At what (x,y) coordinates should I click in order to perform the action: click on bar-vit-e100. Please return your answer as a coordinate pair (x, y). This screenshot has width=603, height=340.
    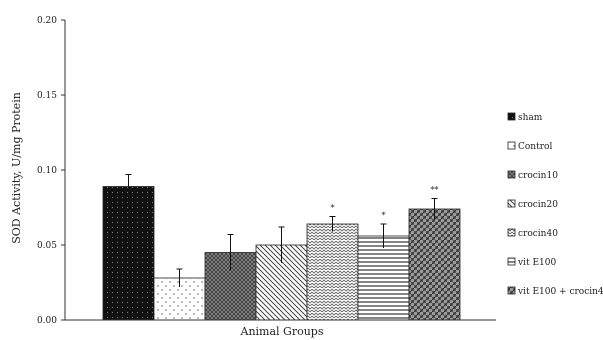
    Looking at the image, I should click on (383, 278).